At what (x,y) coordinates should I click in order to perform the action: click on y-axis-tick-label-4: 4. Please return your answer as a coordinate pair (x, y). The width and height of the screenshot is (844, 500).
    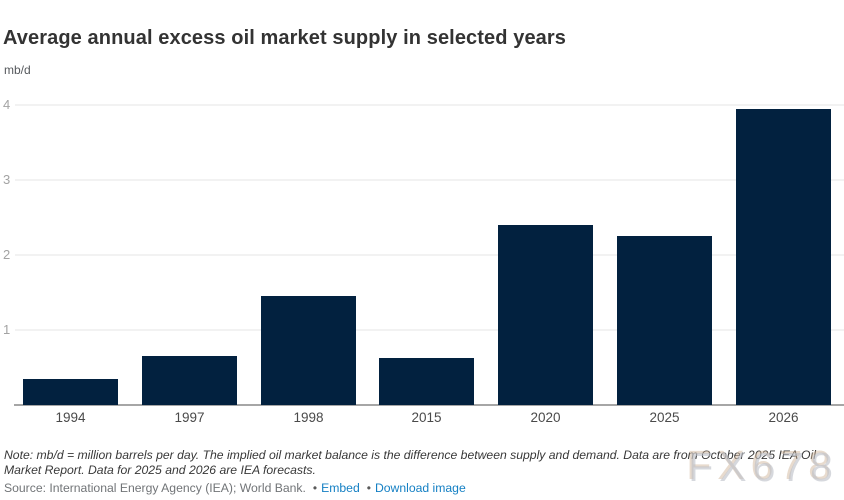
    Looking at the image, I should click on (7, 104).